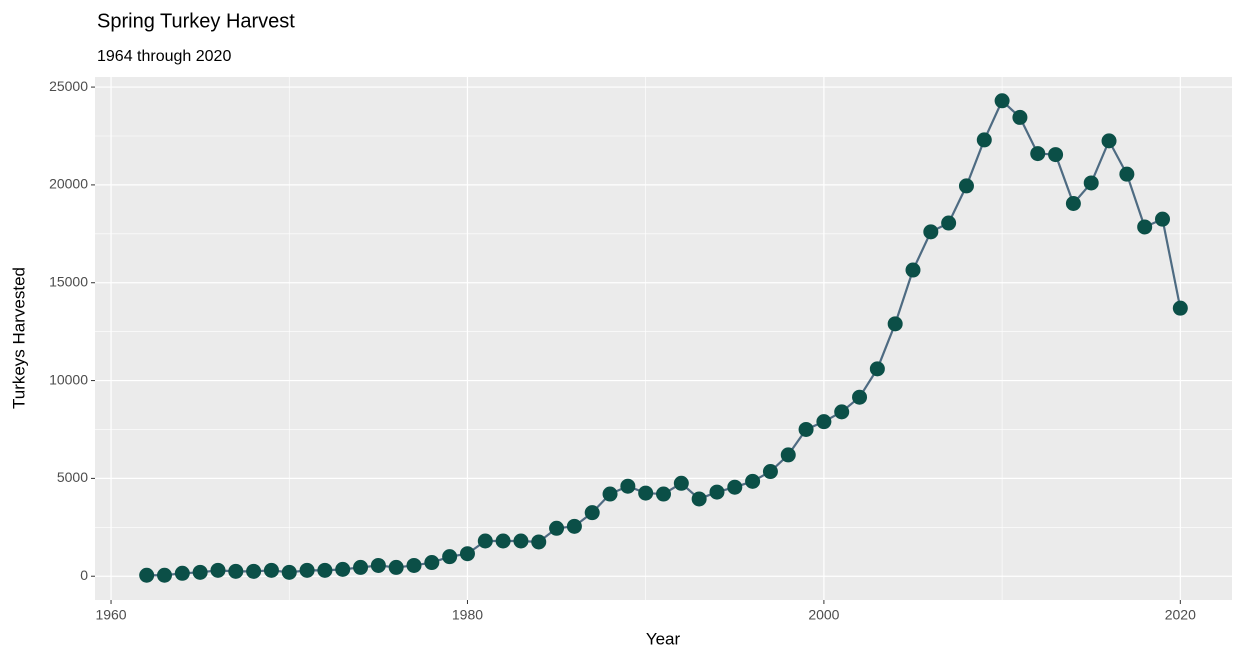  I want to click on y-axis-label: Turkeys Harvested, so click(18, 338).